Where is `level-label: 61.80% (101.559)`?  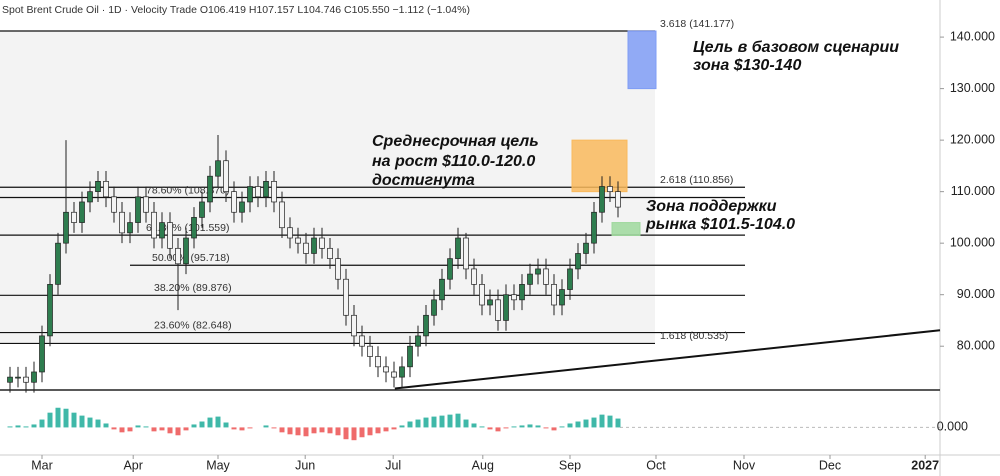
level-label: 61.80% (101.559) is located at coordinates (187, 228).